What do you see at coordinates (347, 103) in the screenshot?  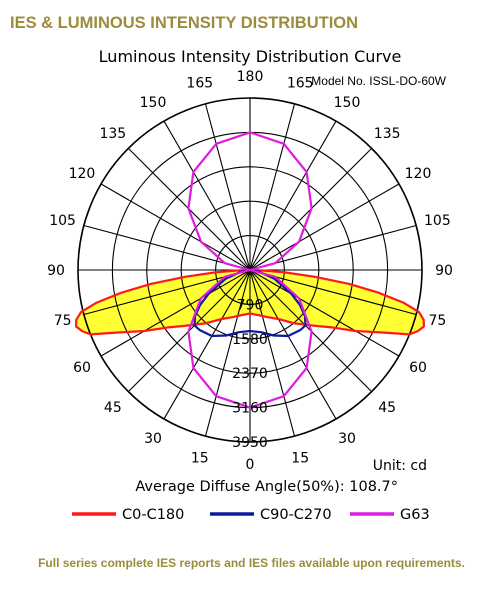 I see `angle-label-right: 150` at bounding box center [347, 103].